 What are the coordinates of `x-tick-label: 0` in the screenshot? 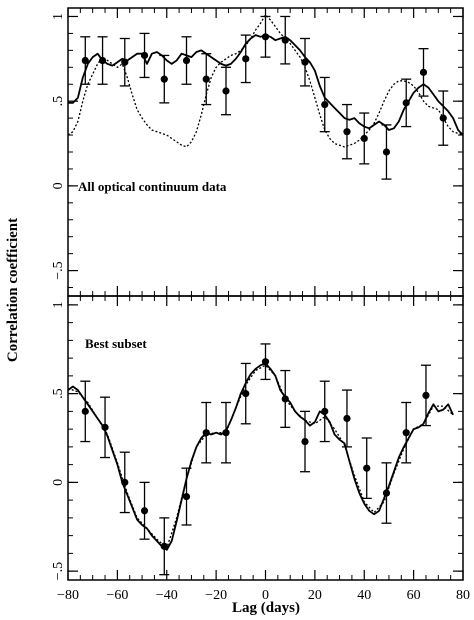 It's located at (265, 595).